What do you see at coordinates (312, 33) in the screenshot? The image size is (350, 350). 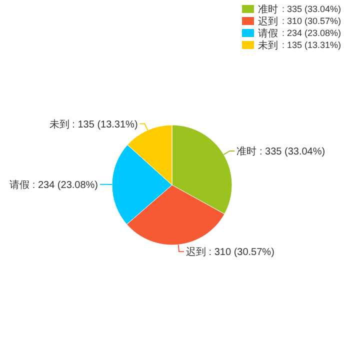 I see `data-label: : 234 (23.08%)` at bounding box center [312, 33].